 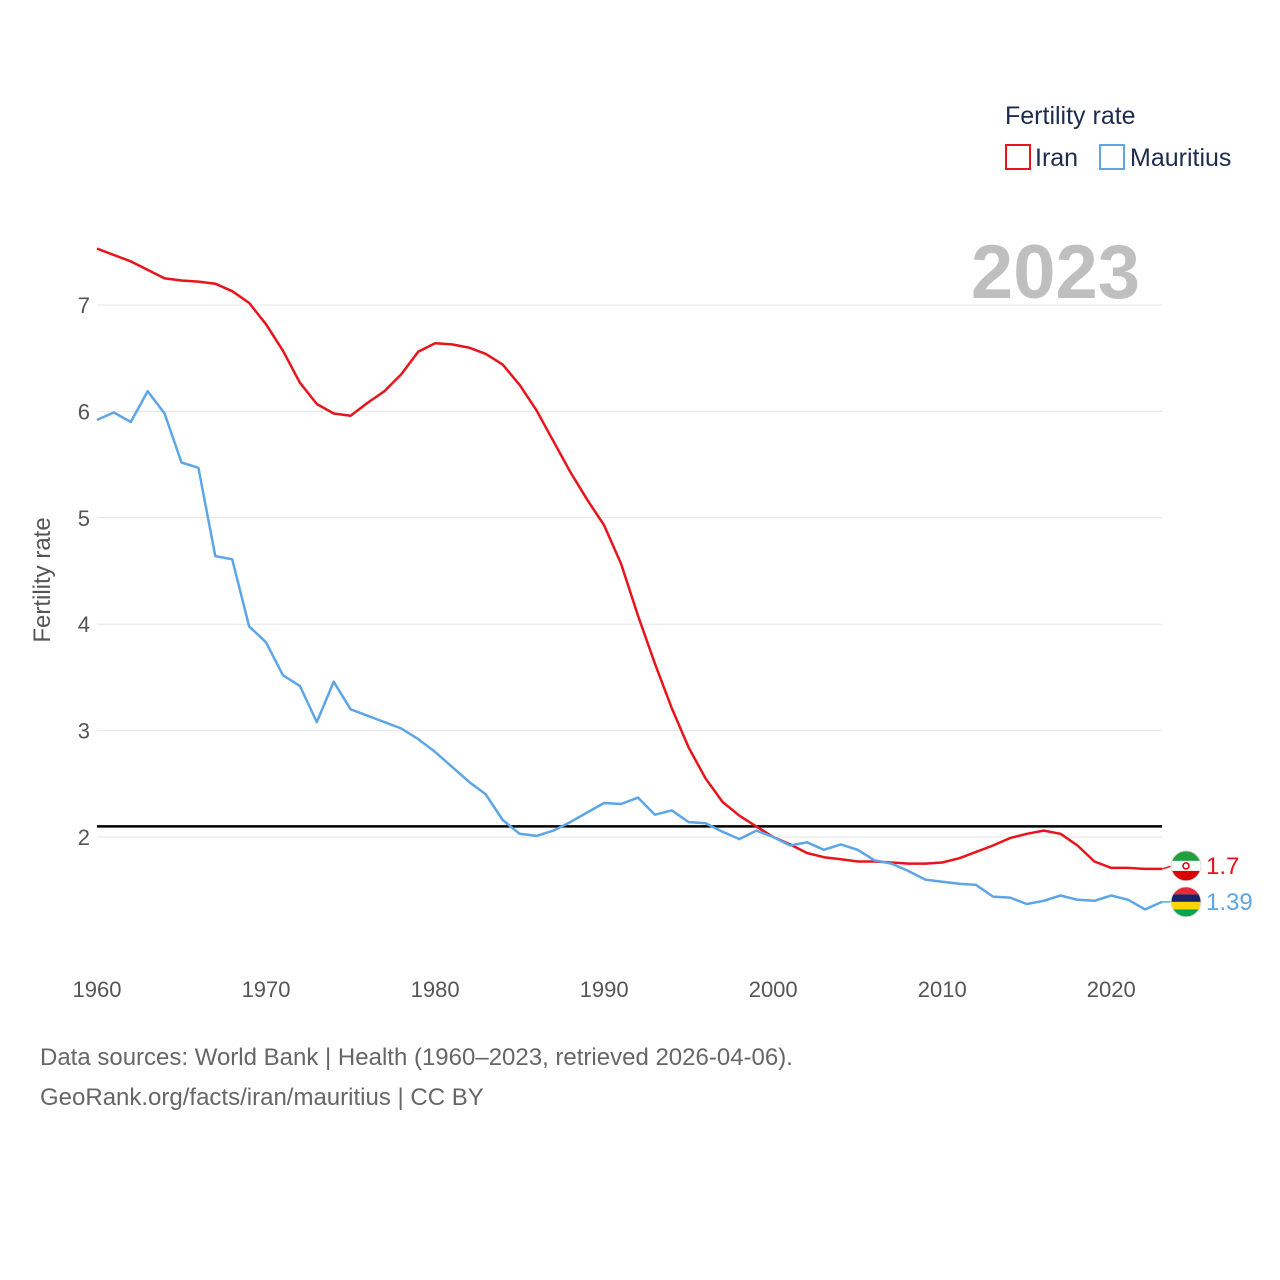 I want to click on x-tick-label: 1960, so click(x=97, y=989).